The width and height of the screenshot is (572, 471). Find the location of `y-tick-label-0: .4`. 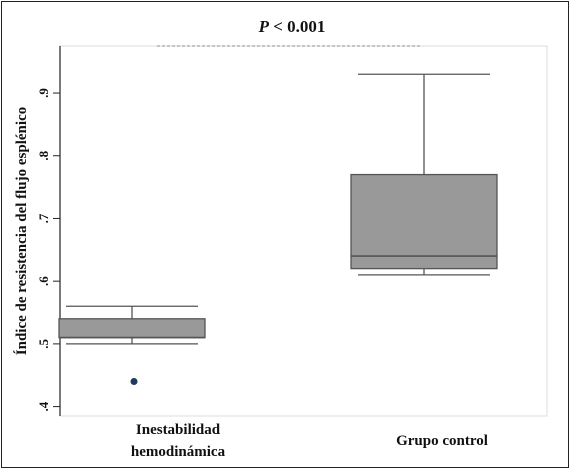

y-tick-label-0: .4 is located at coordinates (43, 406).